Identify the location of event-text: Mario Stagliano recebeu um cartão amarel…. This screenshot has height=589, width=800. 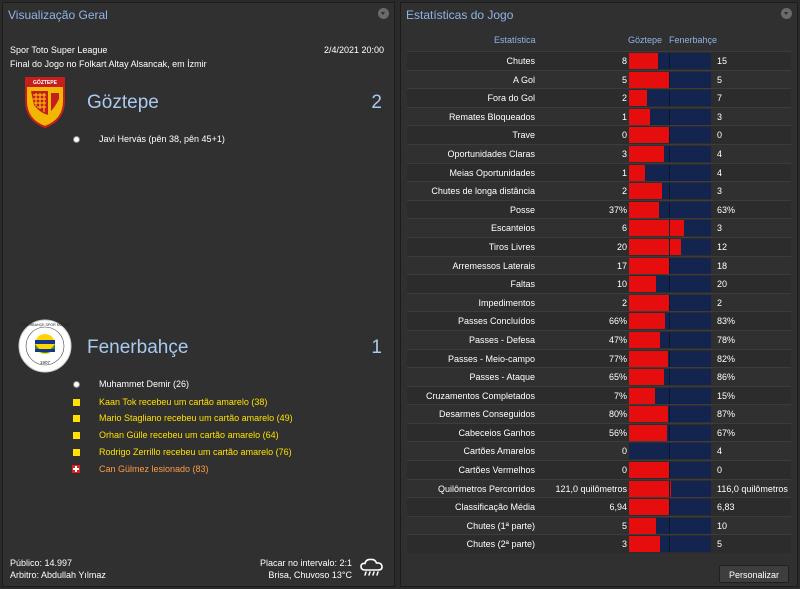
(196, 418).